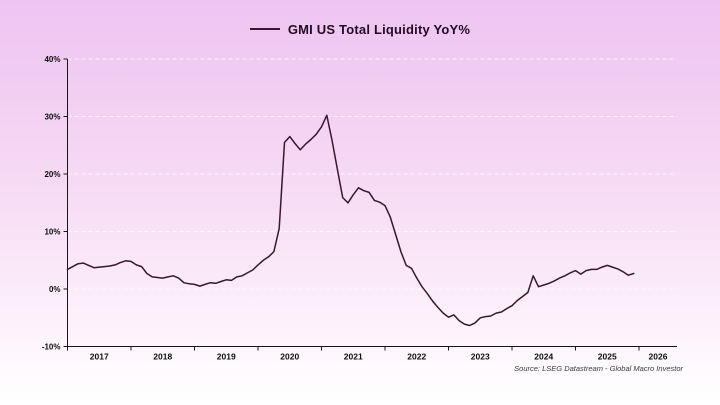 This screenshot has height=405, width=720. I want to click on y-tick-label-20: 20%, so click(52, 174).